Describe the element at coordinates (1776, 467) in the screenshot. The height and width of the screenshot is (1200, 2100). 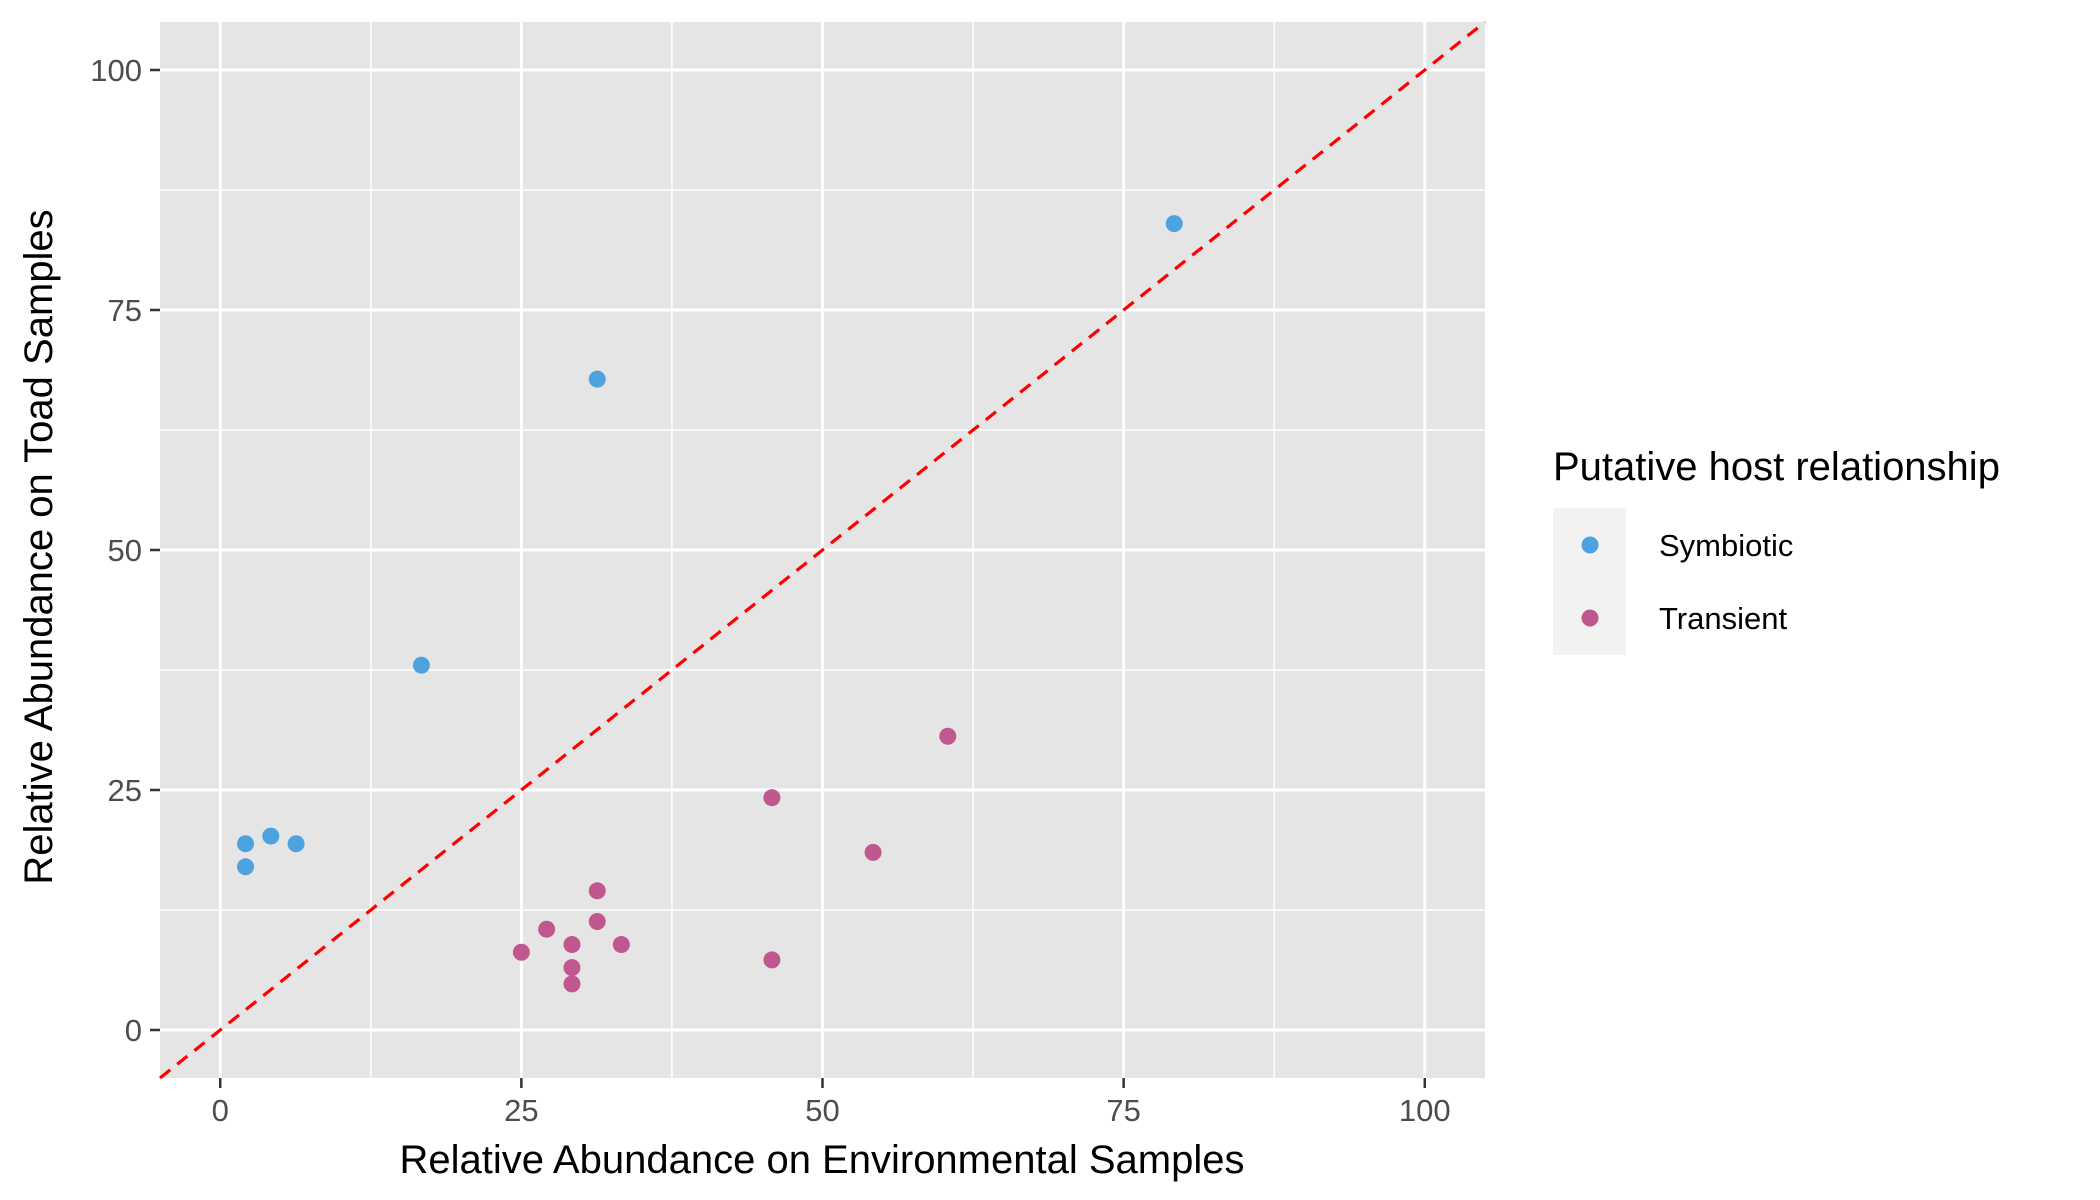
I see `legend-title: Putative host relationship` at that location.